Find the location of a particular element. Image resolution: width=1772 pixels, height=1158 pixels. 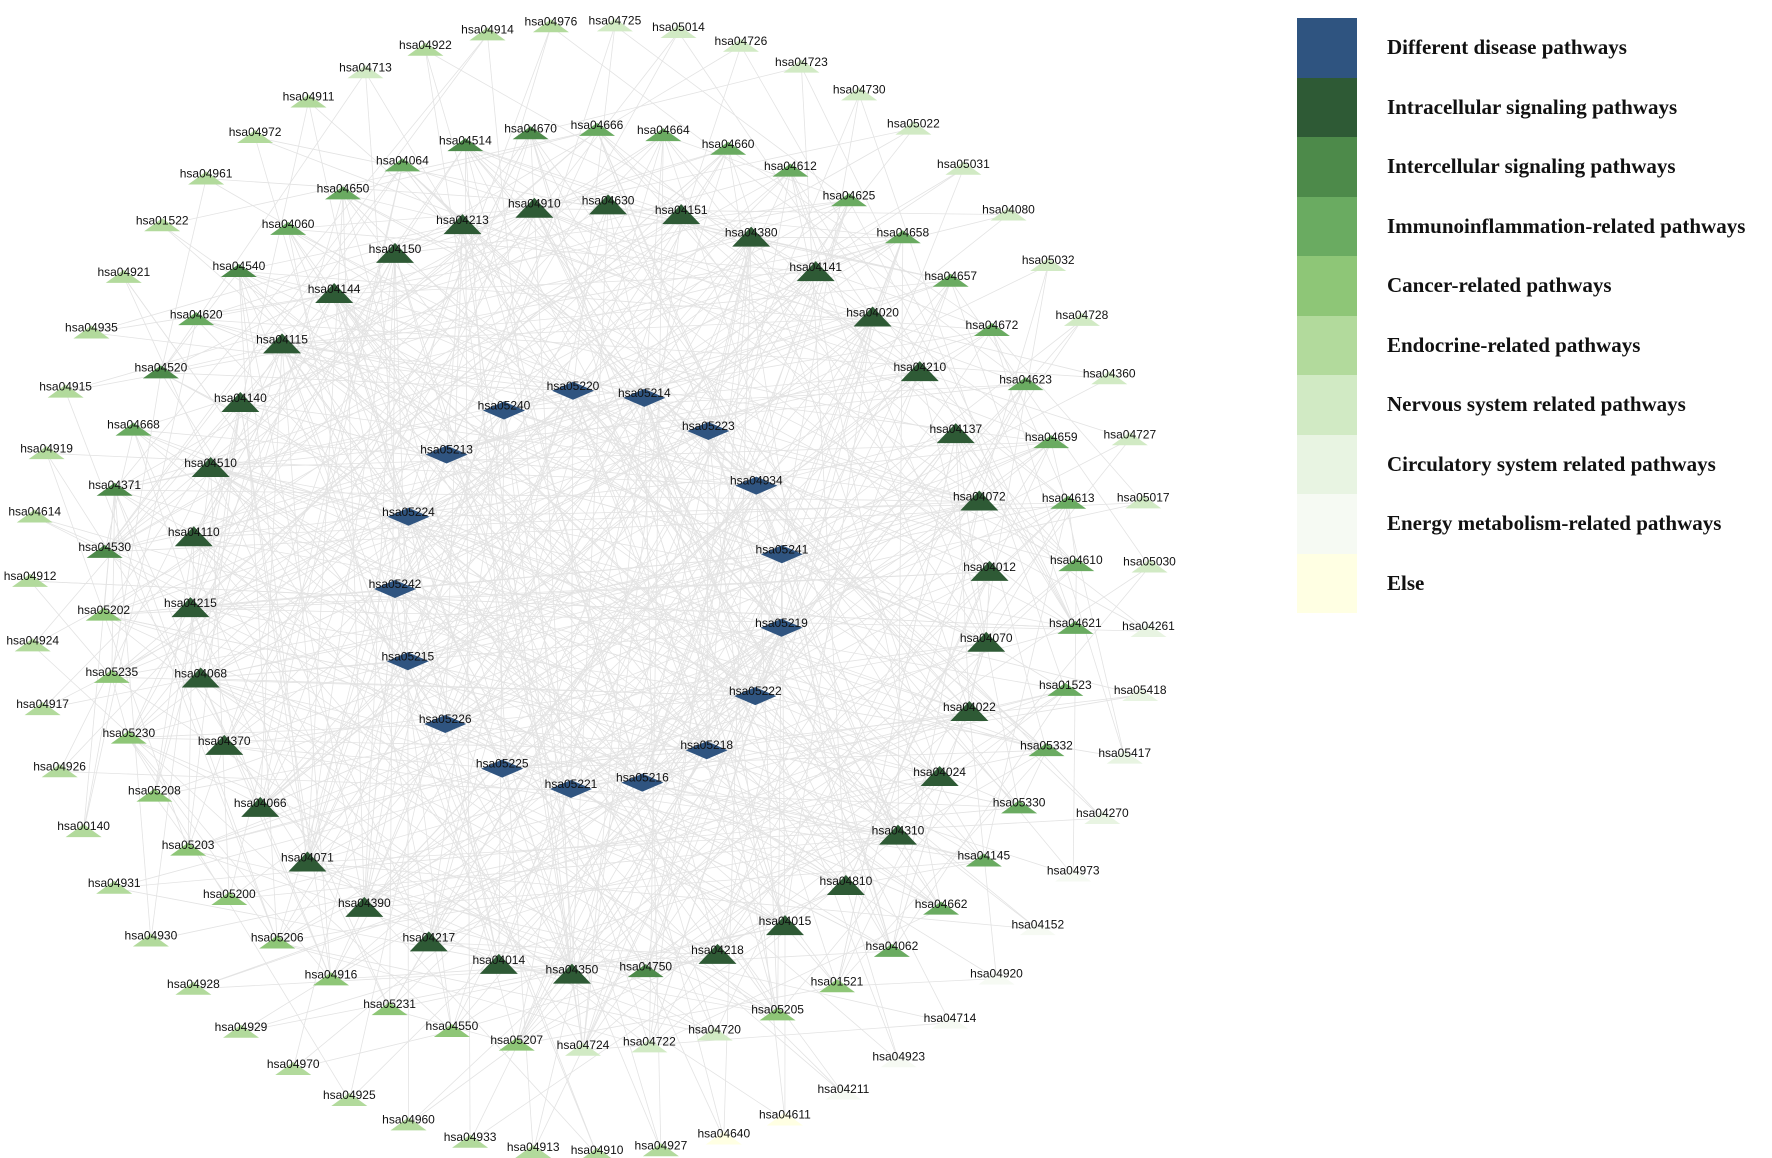

pathway-node: hsa05014 is located at coordinates (678, 29).